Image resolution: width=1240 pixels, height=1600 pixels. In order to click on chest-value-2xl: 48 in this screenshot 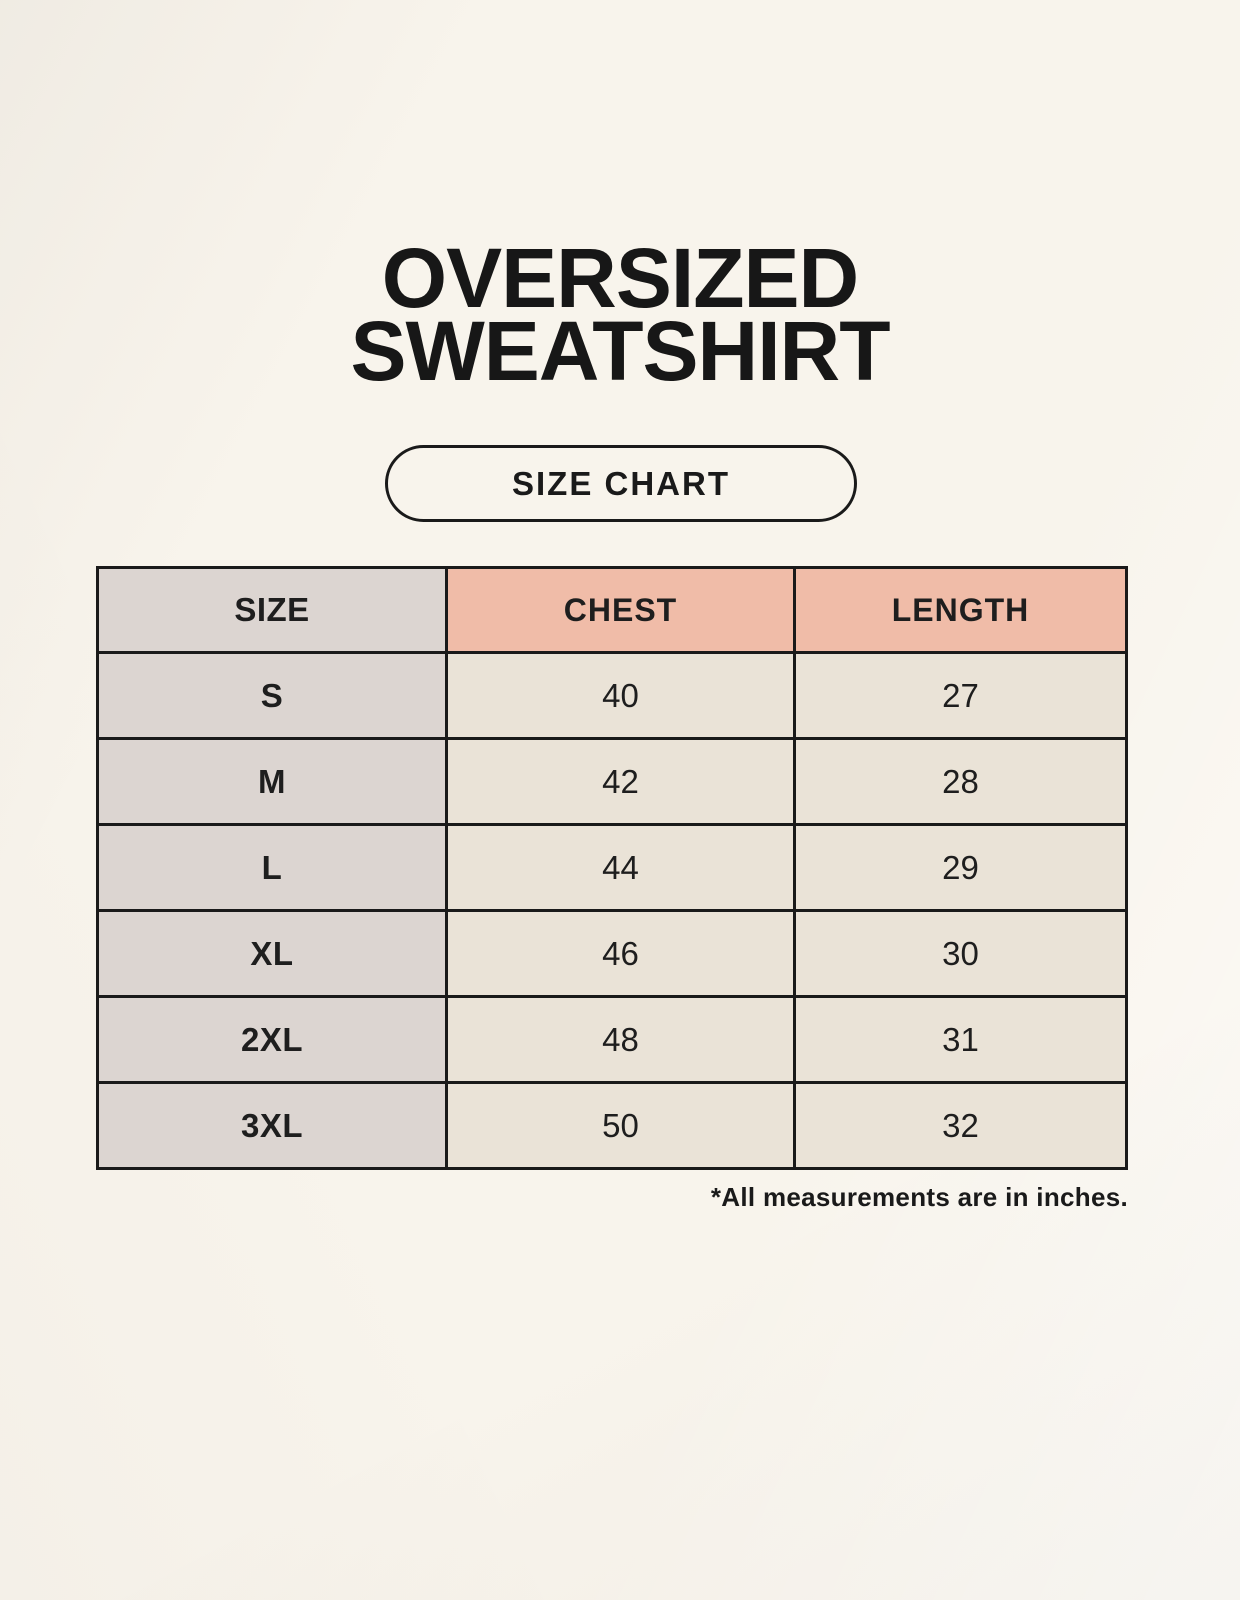, I will do `click(620, 1039)`.